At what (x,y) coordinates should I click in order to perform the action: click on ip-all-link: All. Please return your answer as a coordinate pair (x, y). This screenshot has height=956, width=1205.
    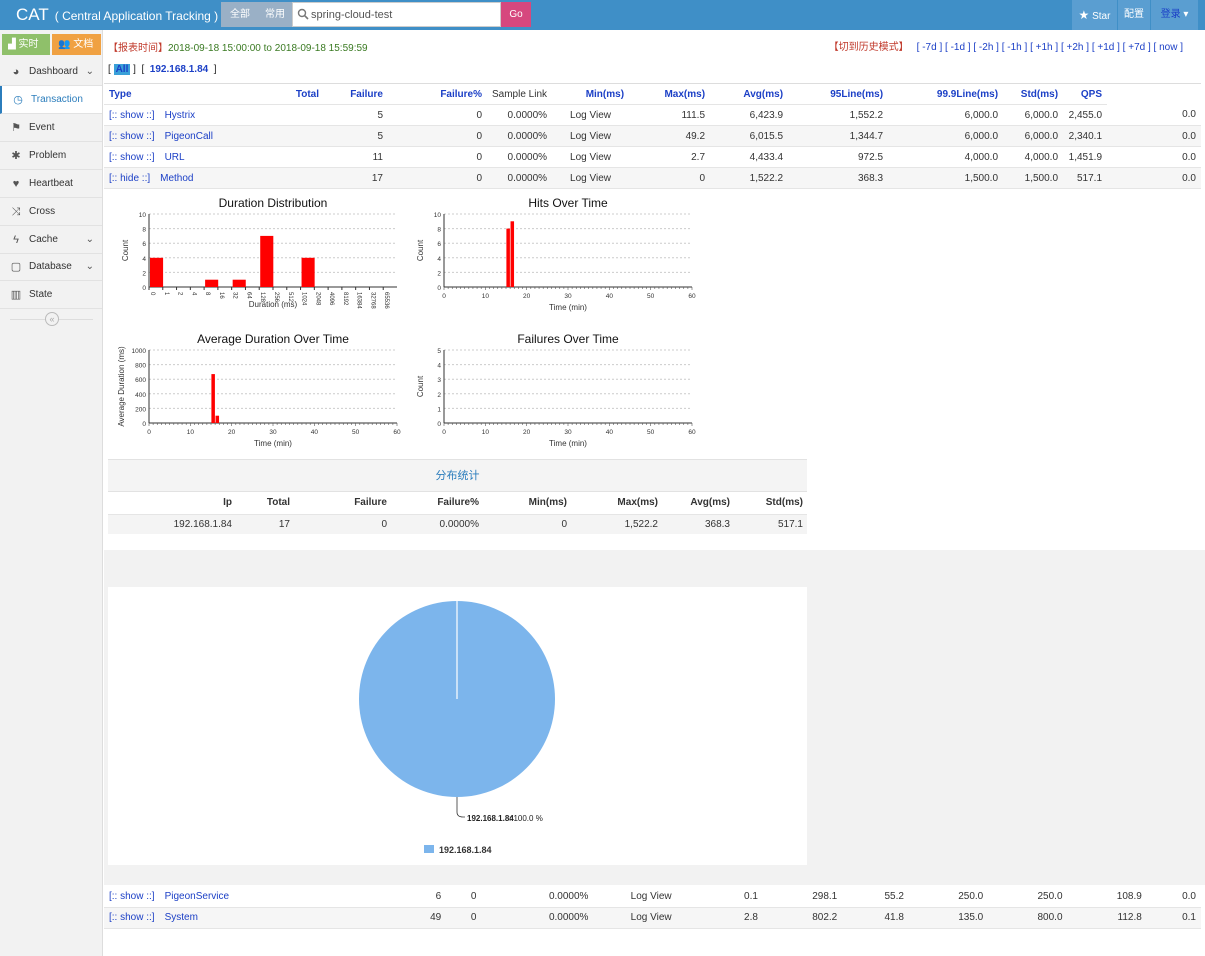
    Looking at the image, I should click on (122, 69).